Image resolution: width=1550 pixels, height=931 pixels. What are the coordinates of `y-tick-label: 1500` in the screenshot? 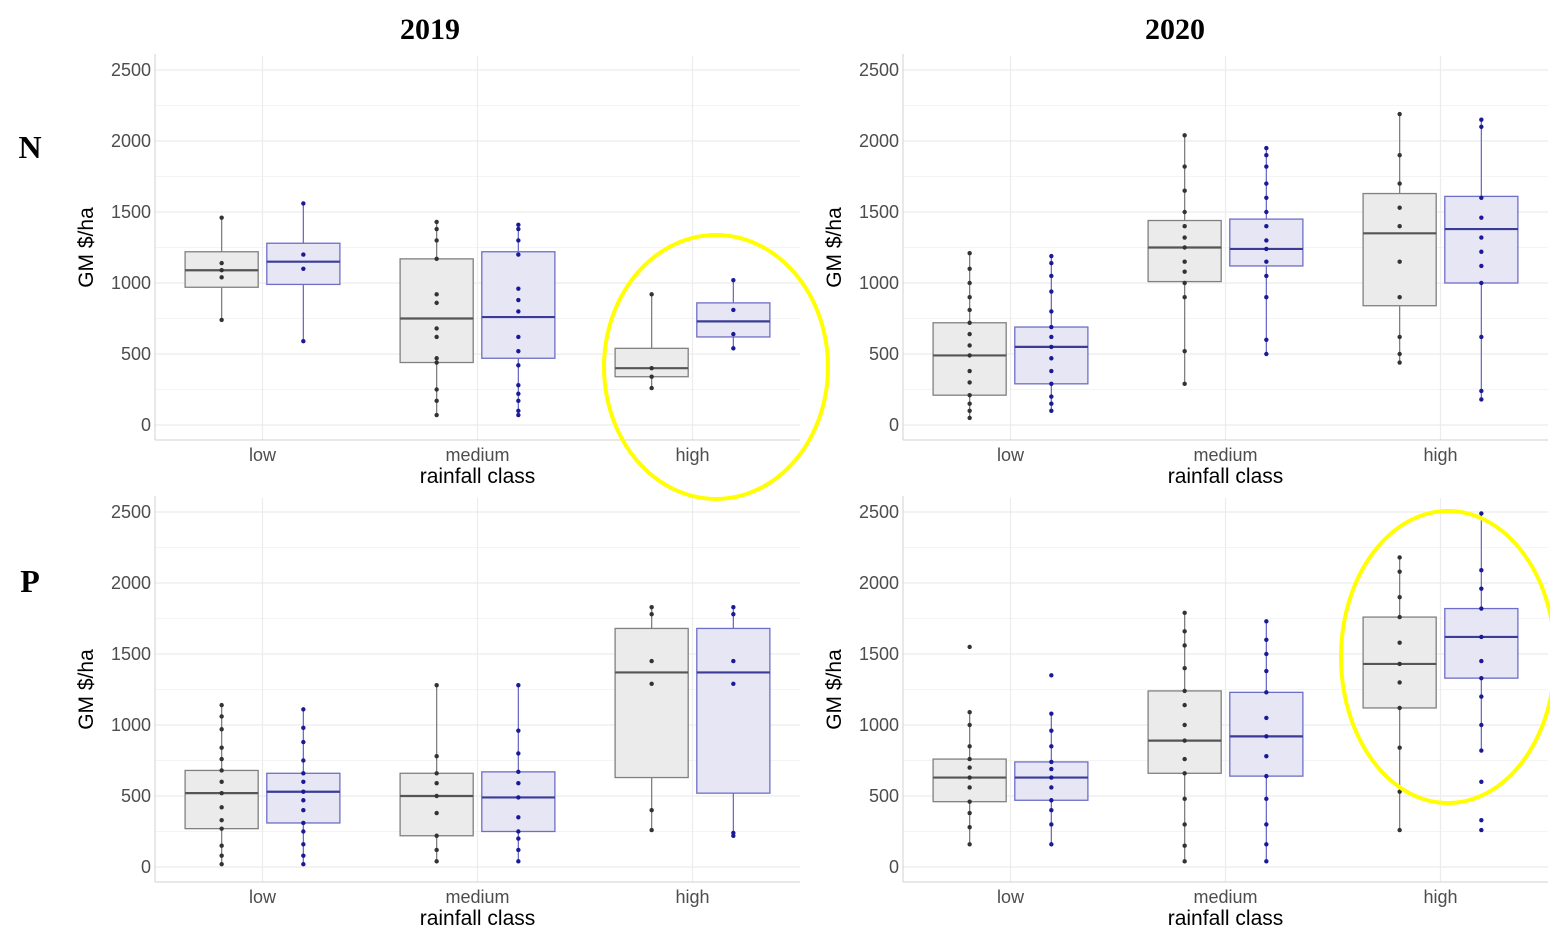 It's located at (131, 212).